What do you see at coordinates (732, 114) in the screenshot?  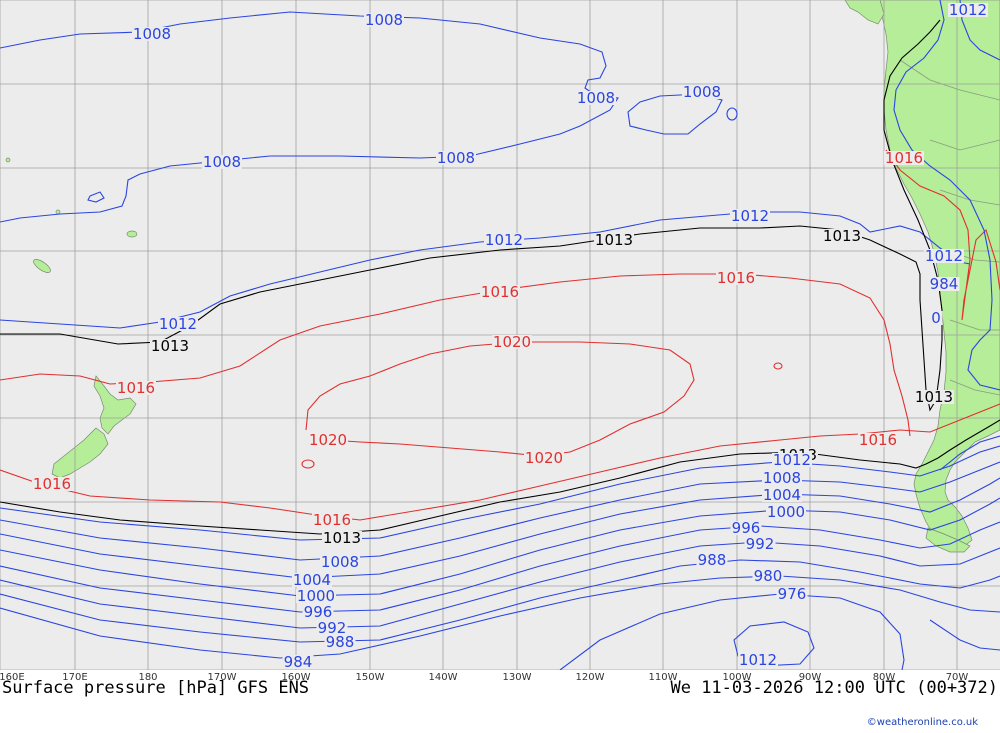 I see `isobar-1008-small` at bounding box center [732, 114].